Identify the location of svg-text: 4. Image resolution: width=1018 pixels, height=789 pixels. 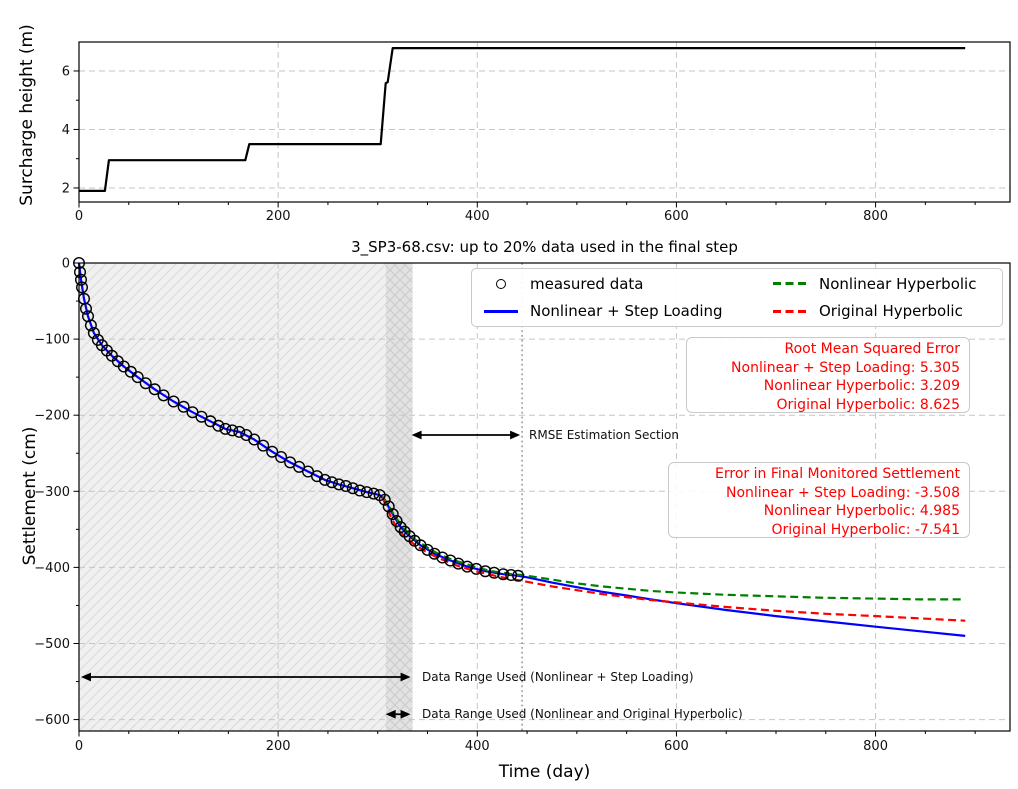
(66, 130).